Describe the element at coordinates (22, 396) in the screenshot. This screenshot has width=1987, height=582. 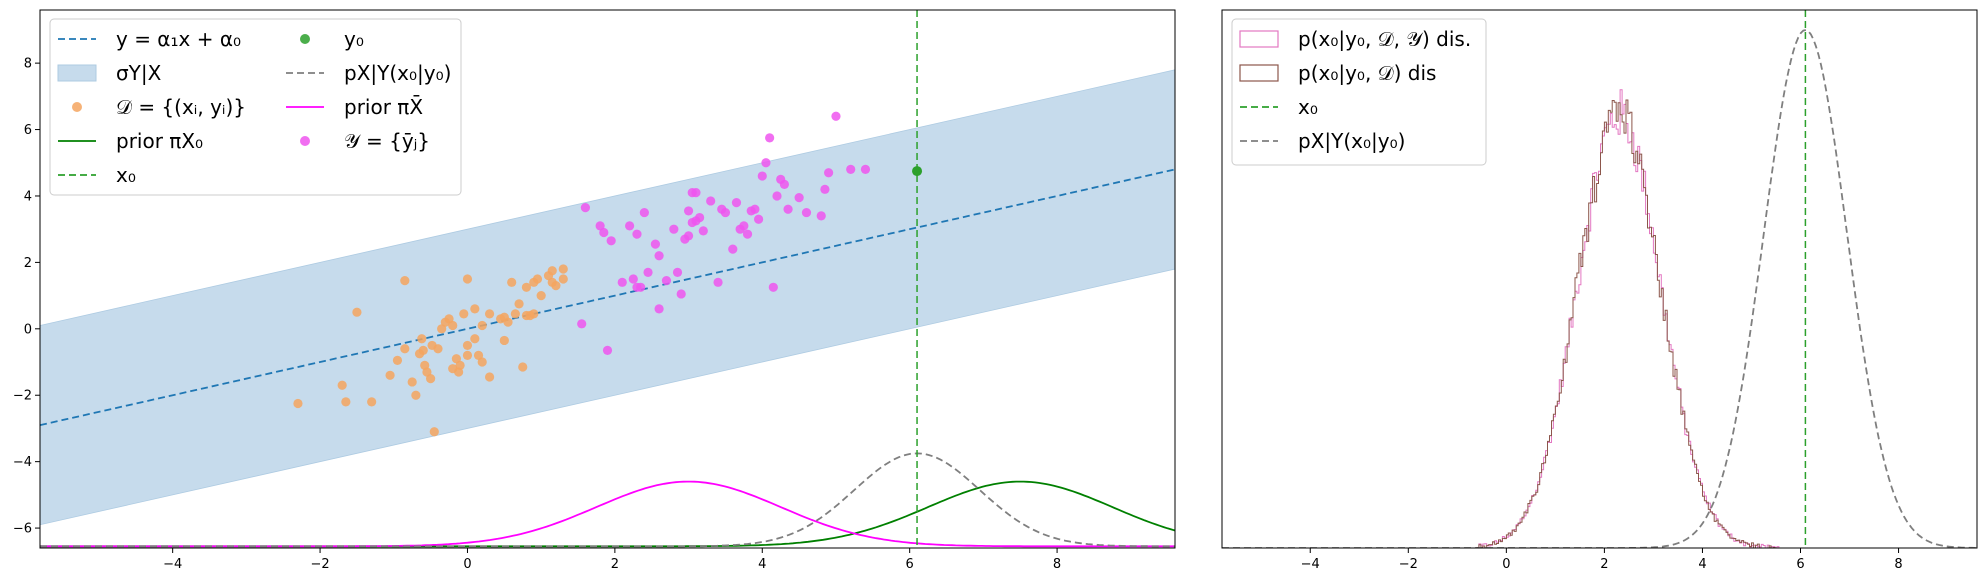
I see `y-tick-label: −2` at that location.